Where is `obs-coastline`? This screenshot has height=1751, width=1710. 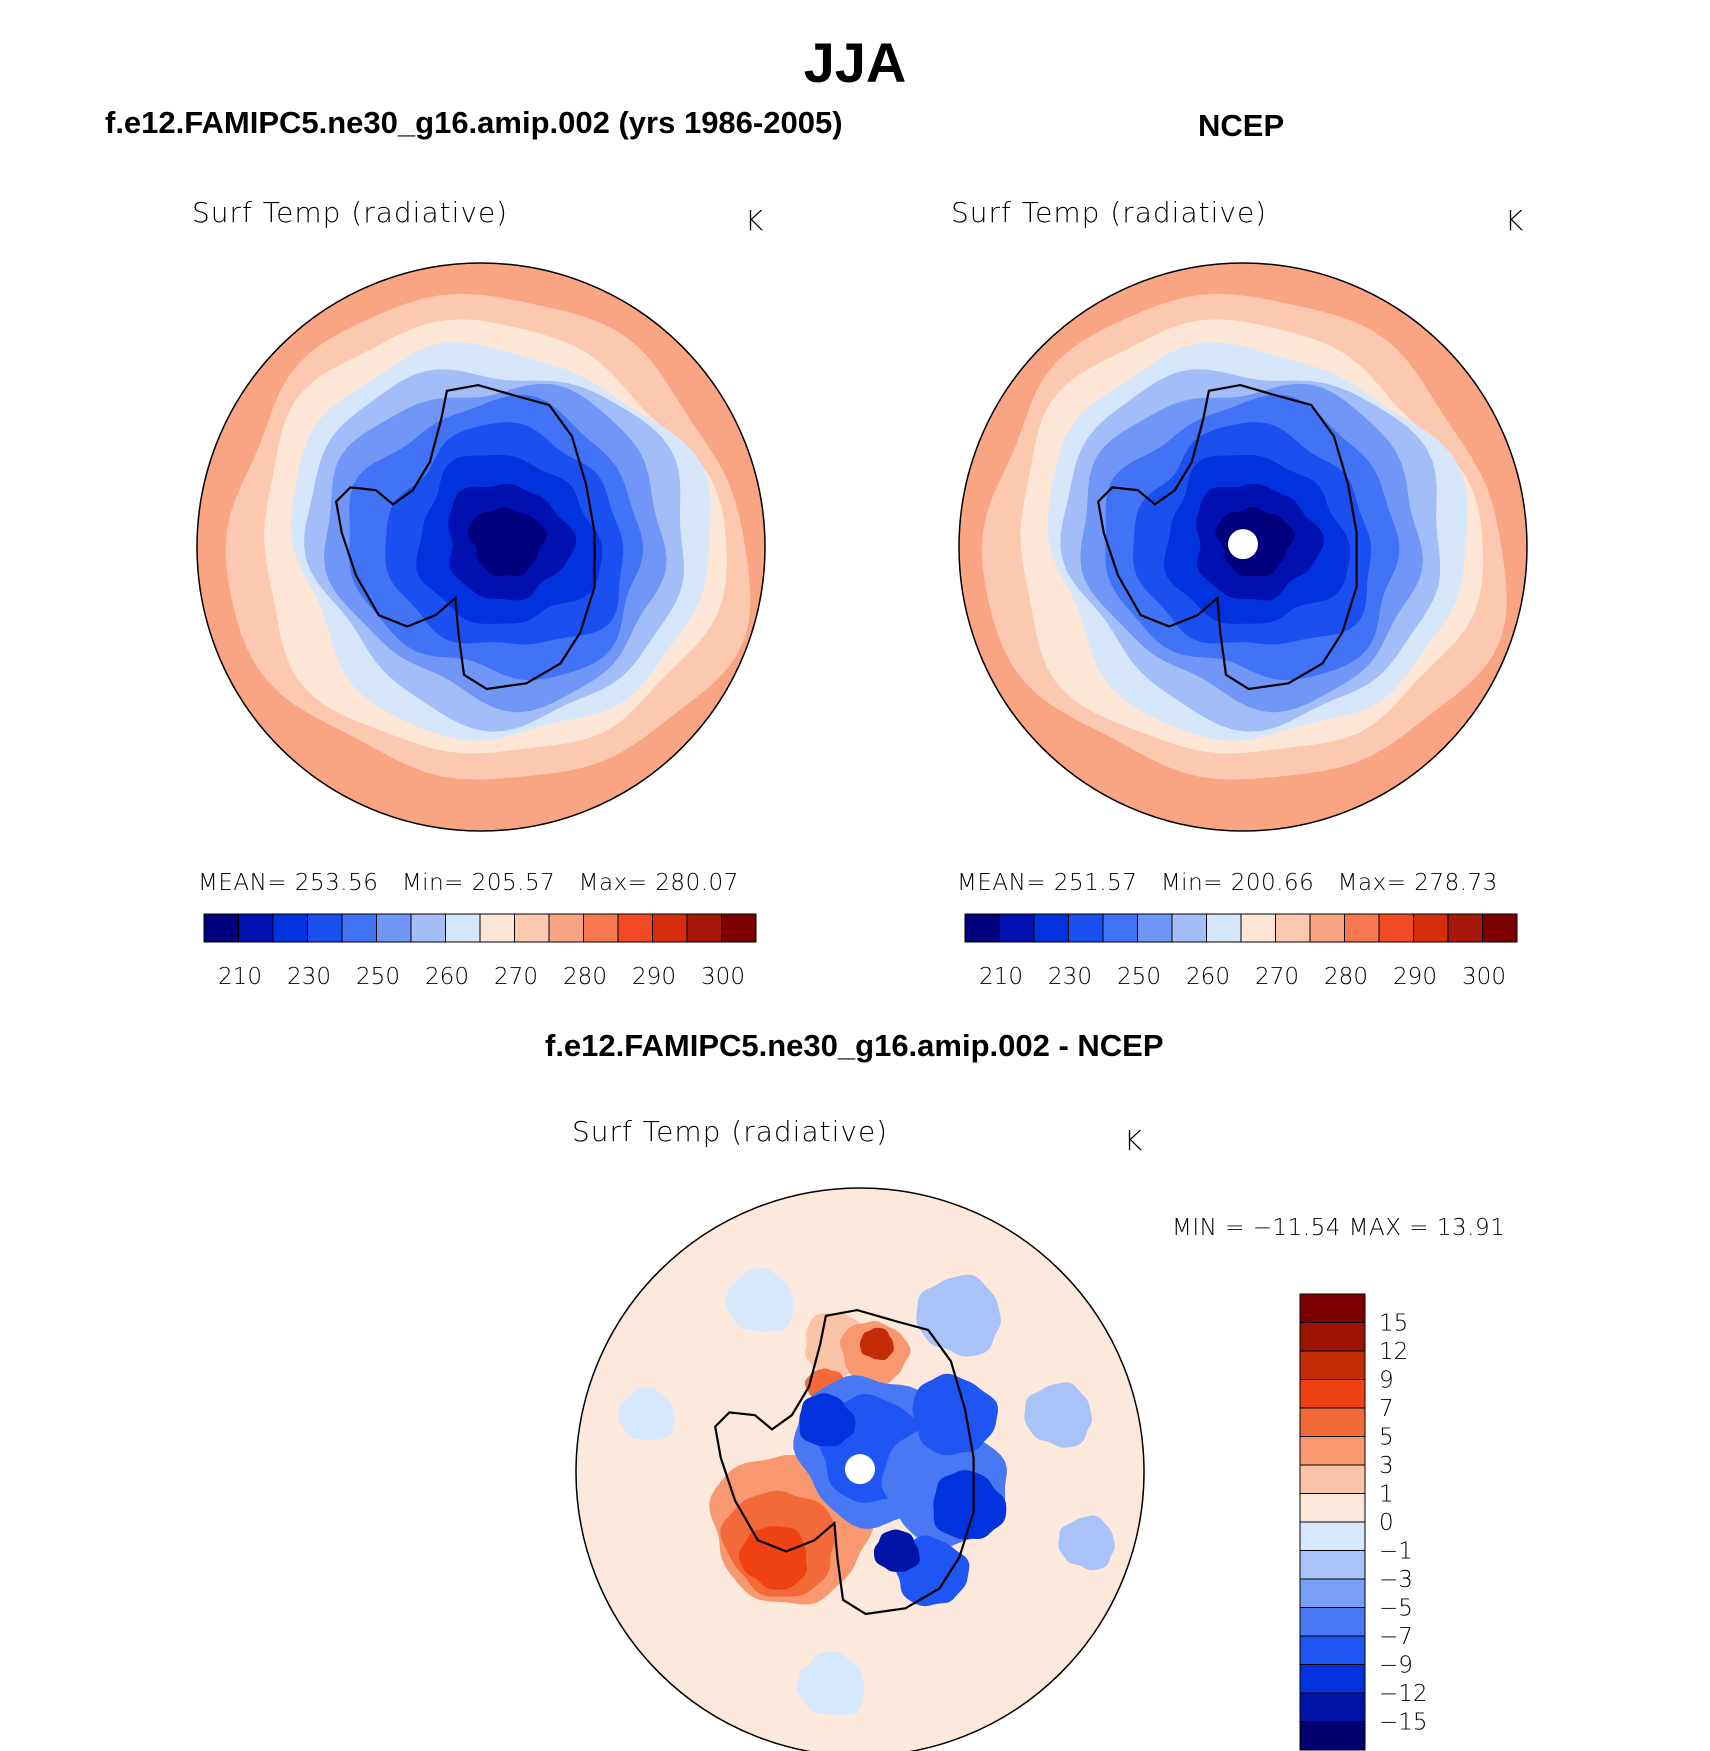
obs-coastline is located at coordinates (1227, 537).